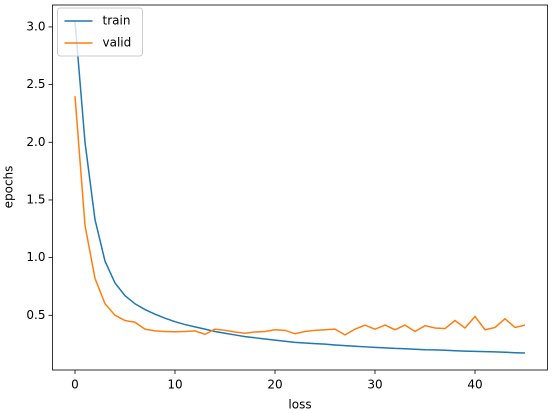  Describe the element at coordinates (9, 187) in the screenshot. I see `y-axis-label: epochs` at that location.